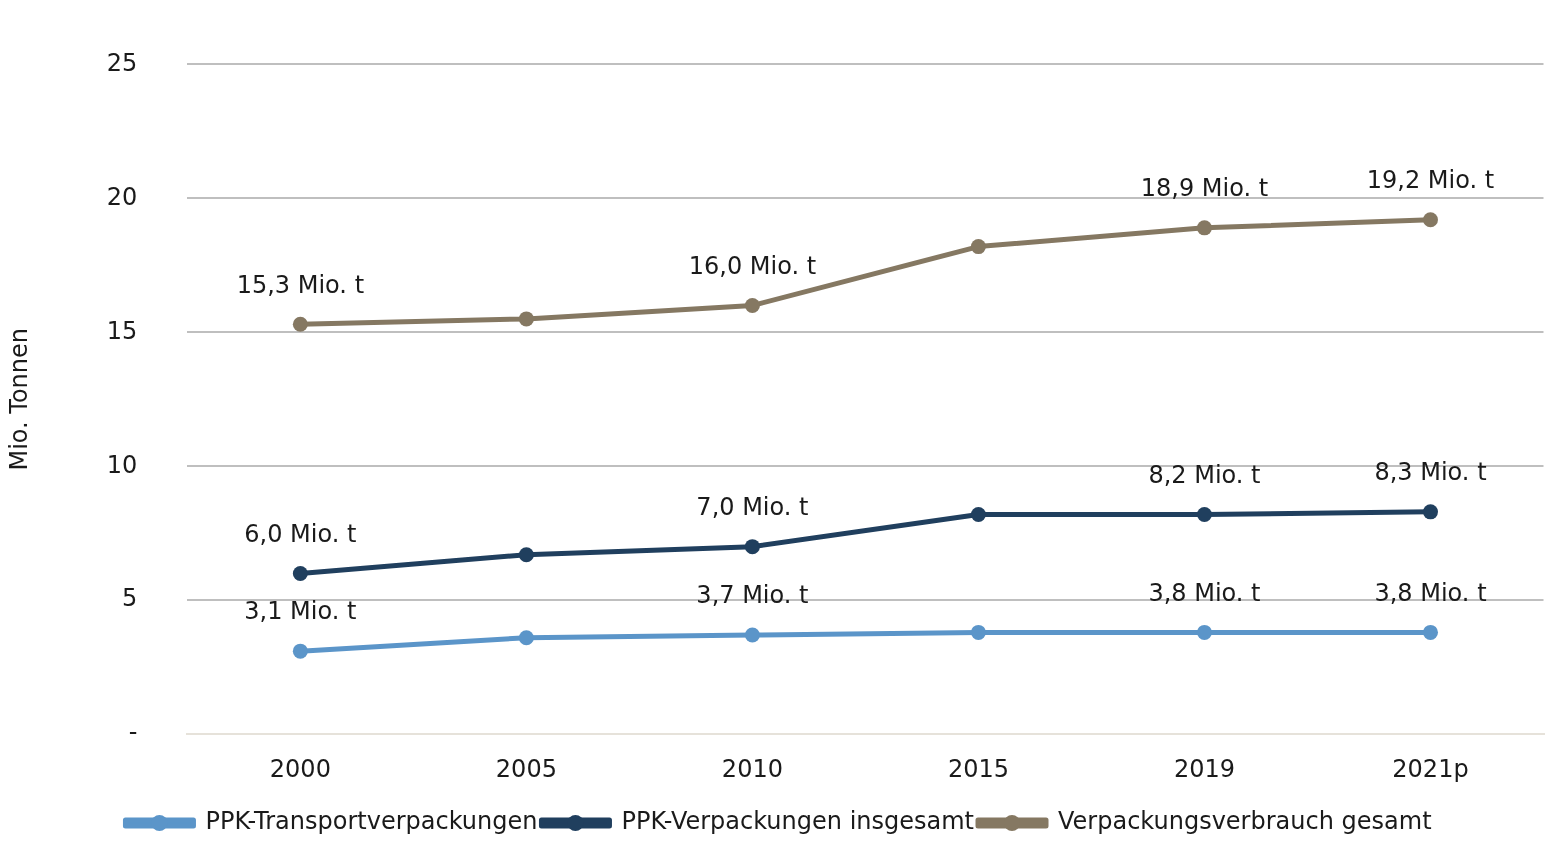  I want to click on y-tick-label: 10, so click(122, 464).